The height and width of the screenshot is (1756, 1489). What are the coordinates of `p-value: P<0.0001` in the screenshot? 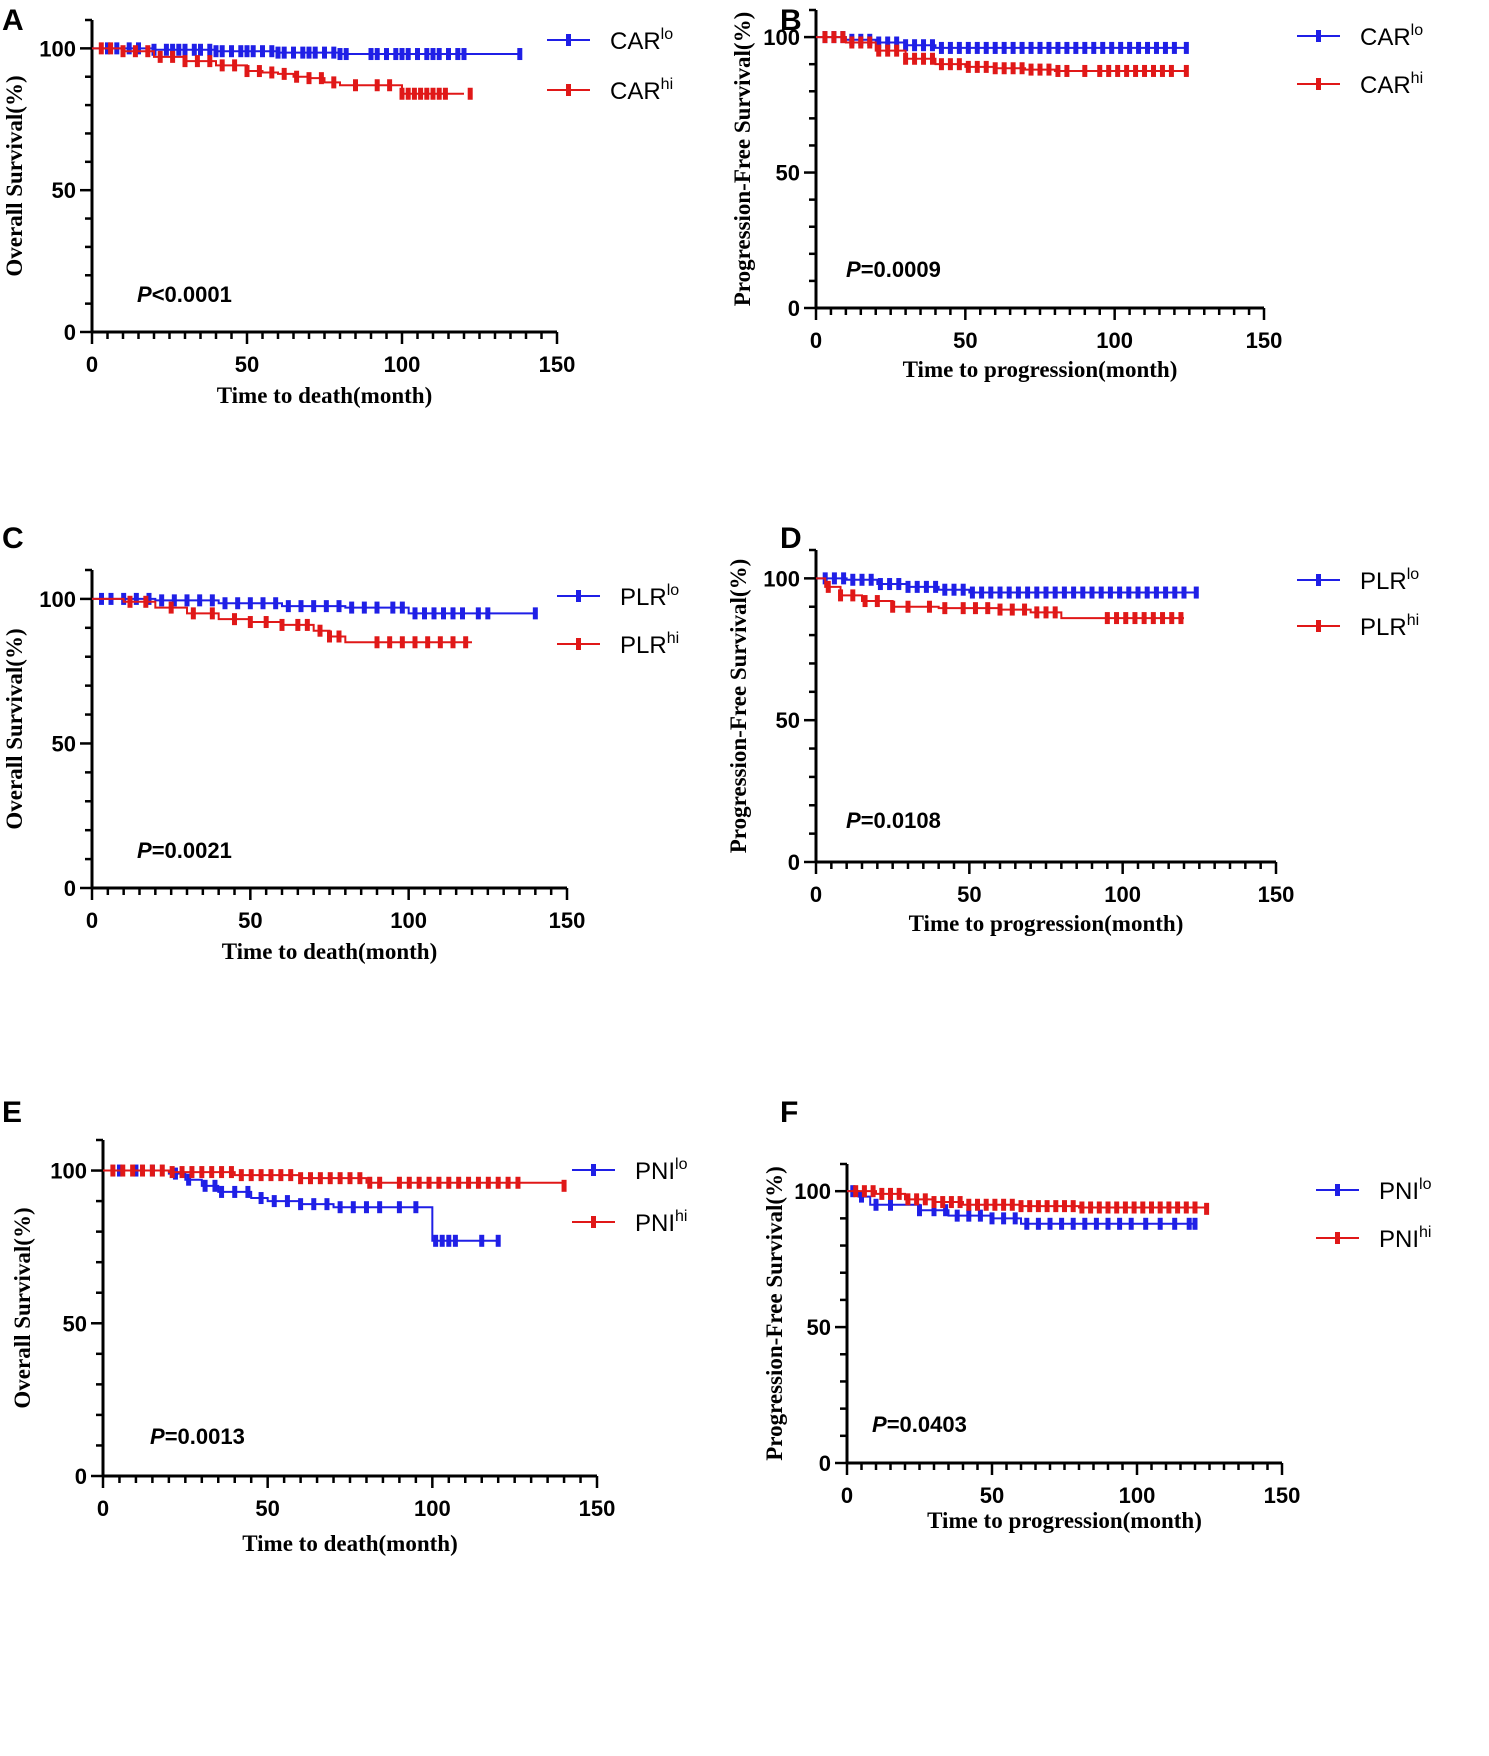 It's located at (184, 294).